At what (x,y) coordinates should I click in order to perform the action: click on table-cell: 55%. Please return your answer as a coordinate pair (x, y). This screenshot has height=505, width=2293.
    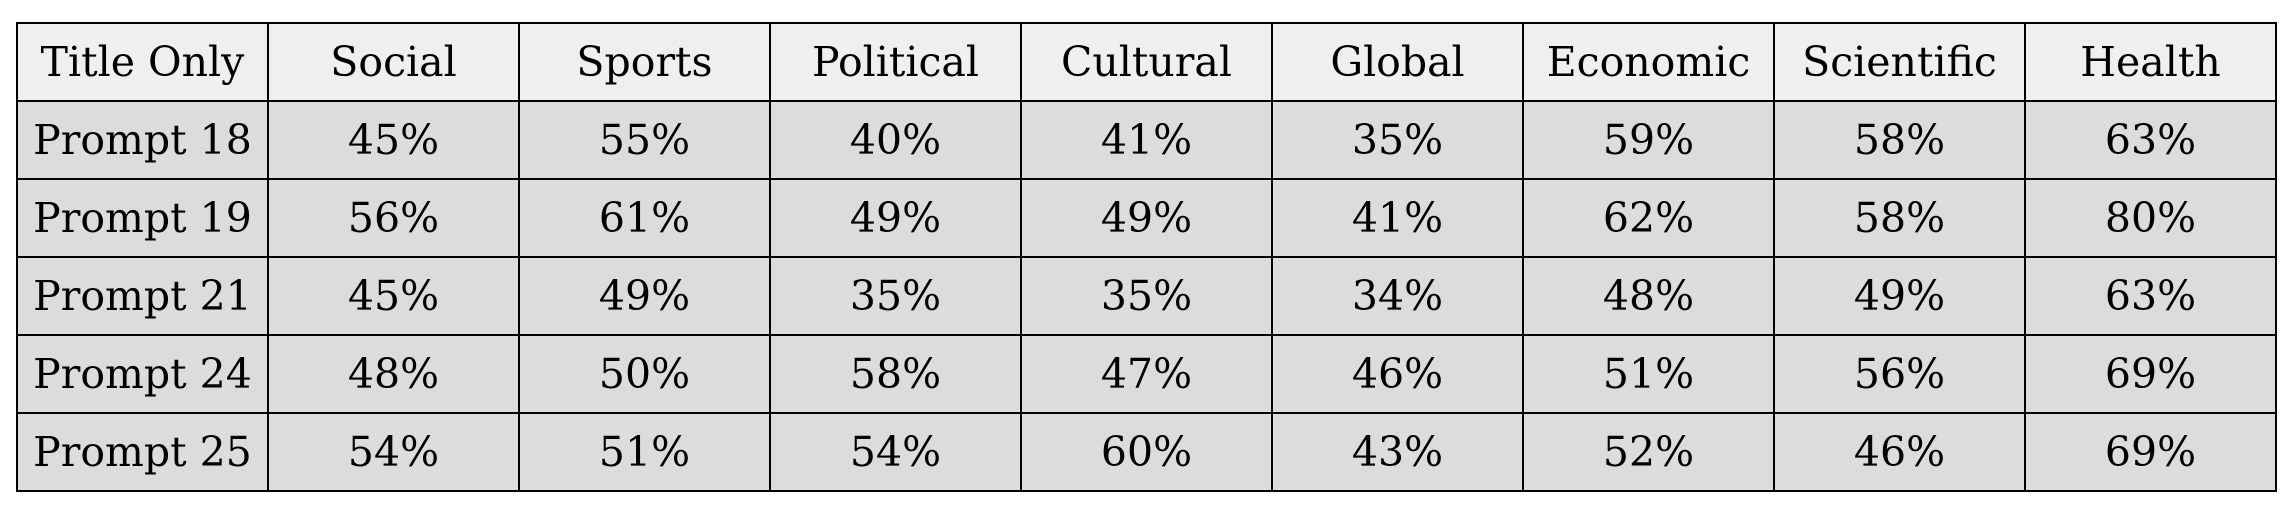
    Looking at the image, I should click on (644, 140).